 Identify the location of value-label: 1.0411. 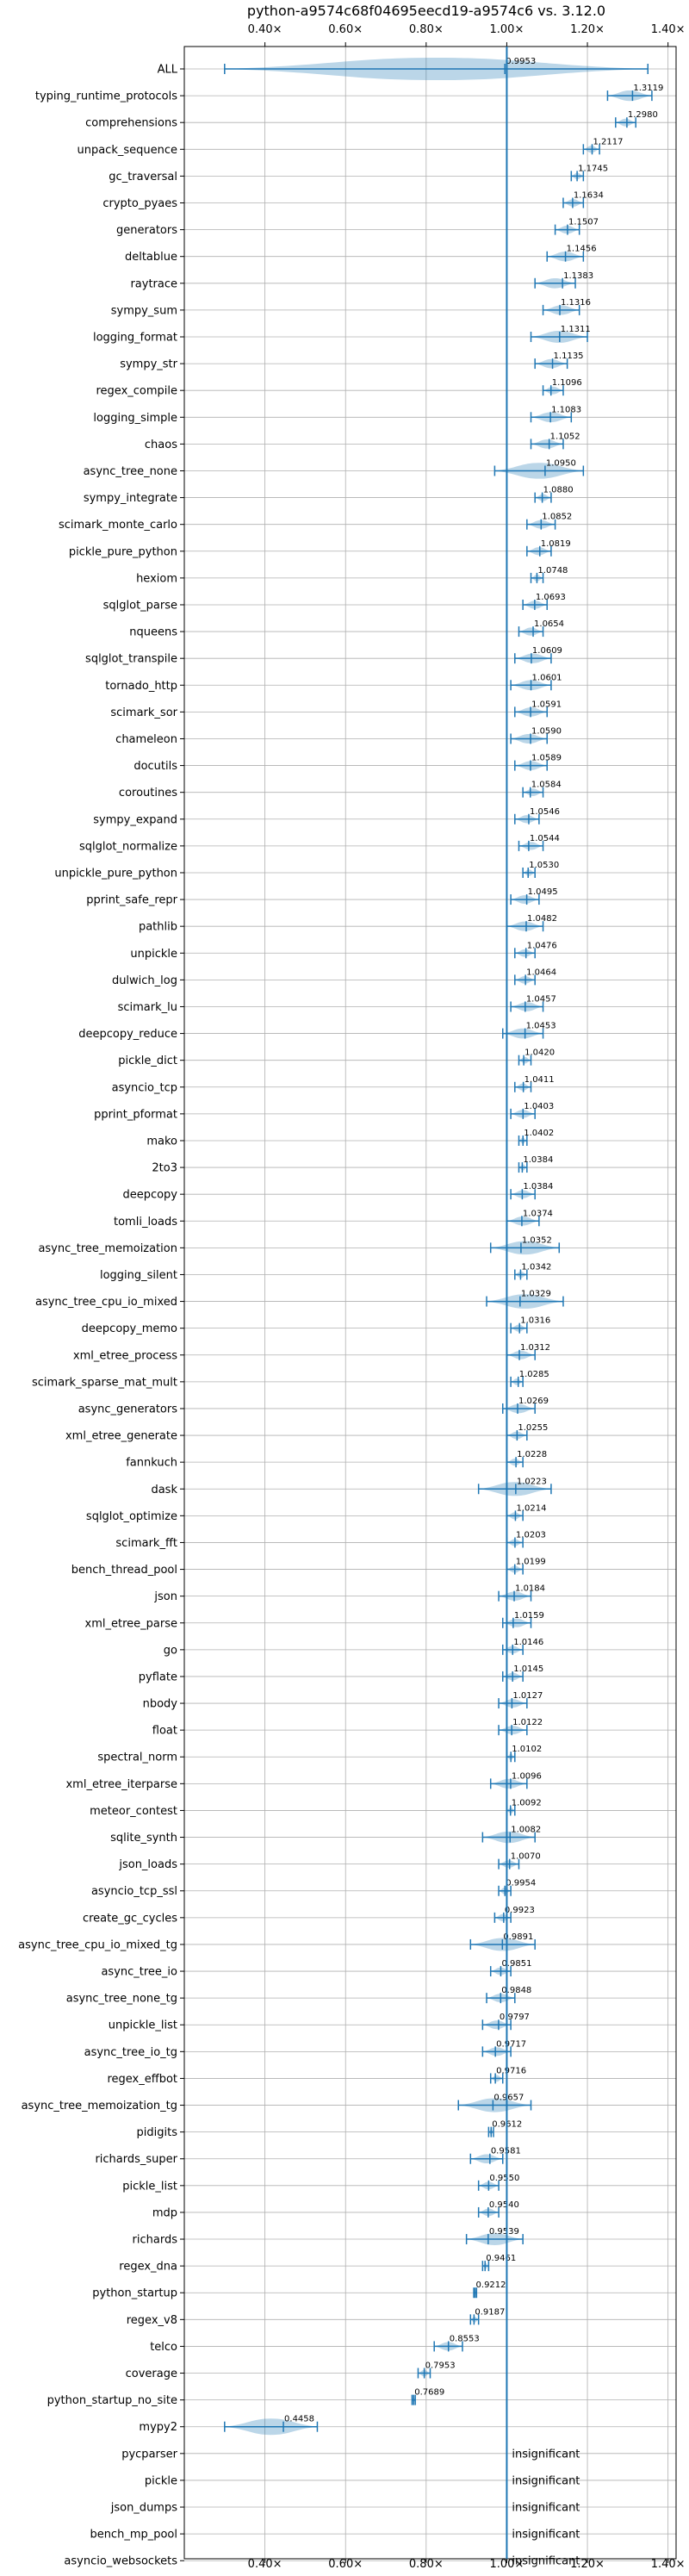
(540, 1080).